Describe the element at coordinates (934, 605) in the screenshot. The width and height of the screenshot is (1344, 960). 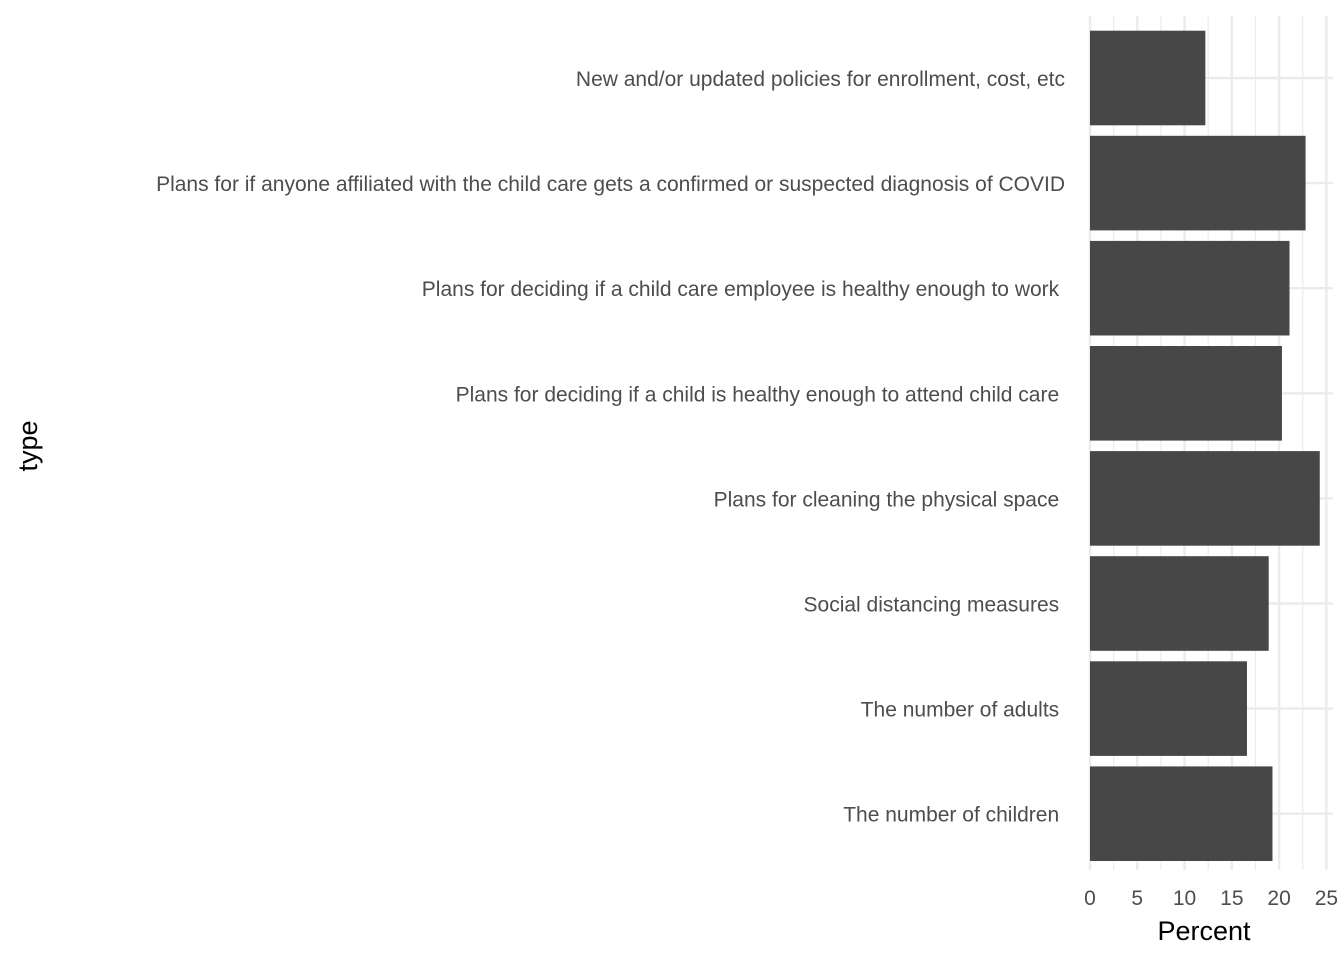
I see `category-label: Social distancing measures` at that location.